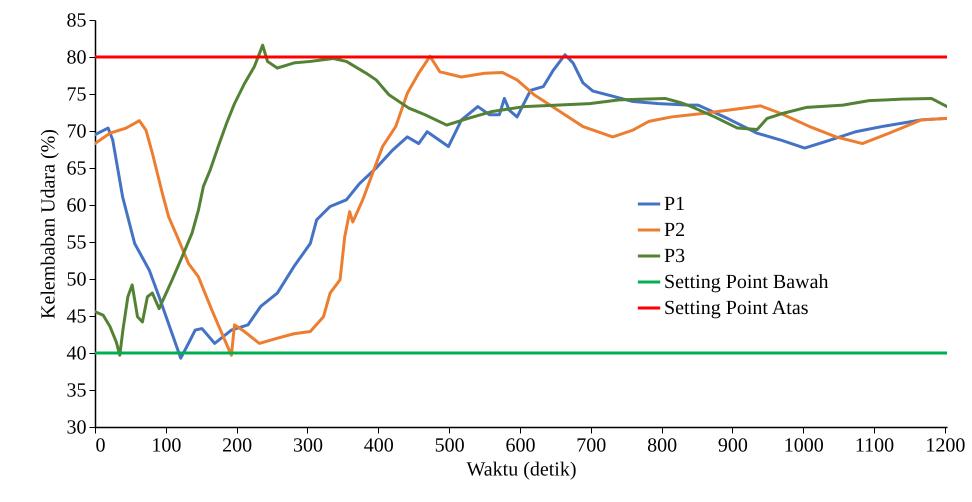  I want to click on y-tick-label: 40, so click(76, 353).